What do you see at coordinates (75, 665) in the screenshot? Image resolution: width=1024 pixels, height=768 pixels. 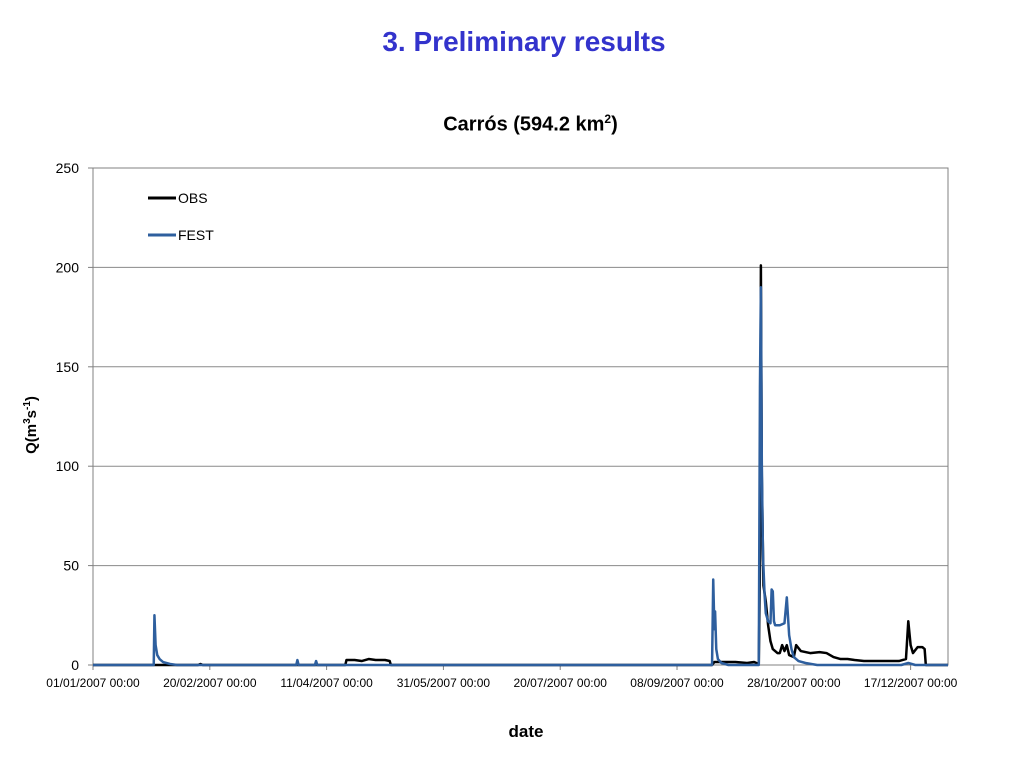 I see `y-tick-label: 0` at bounding box center [75, 665].